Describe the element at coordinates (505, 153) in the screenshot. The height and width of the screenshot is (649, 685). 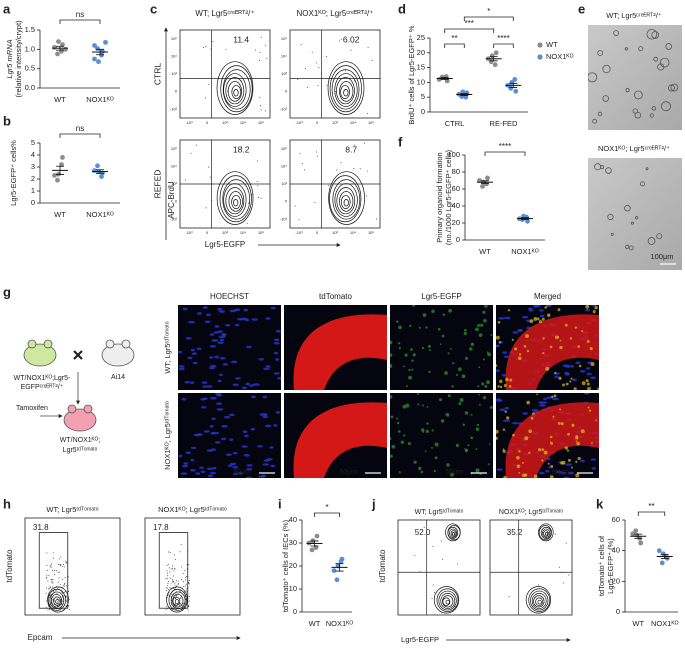
I see `significance-bracket` at that location.